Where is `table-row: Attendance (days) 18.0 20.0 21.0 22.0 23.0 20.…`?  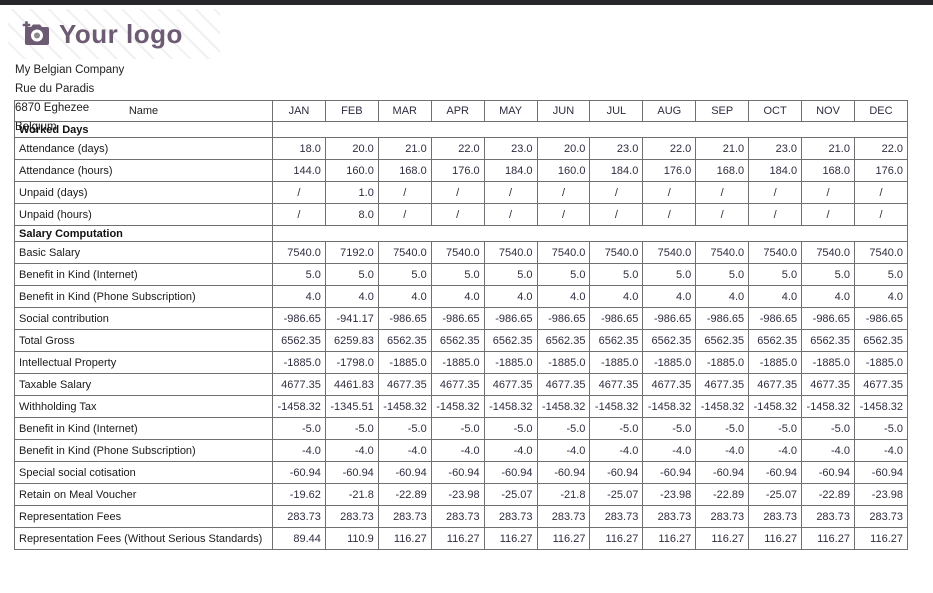 table-row: Attendance (days) 18.0 20.0 21.0 22.0 23.0 20.… is located at coordinates (461, 148).